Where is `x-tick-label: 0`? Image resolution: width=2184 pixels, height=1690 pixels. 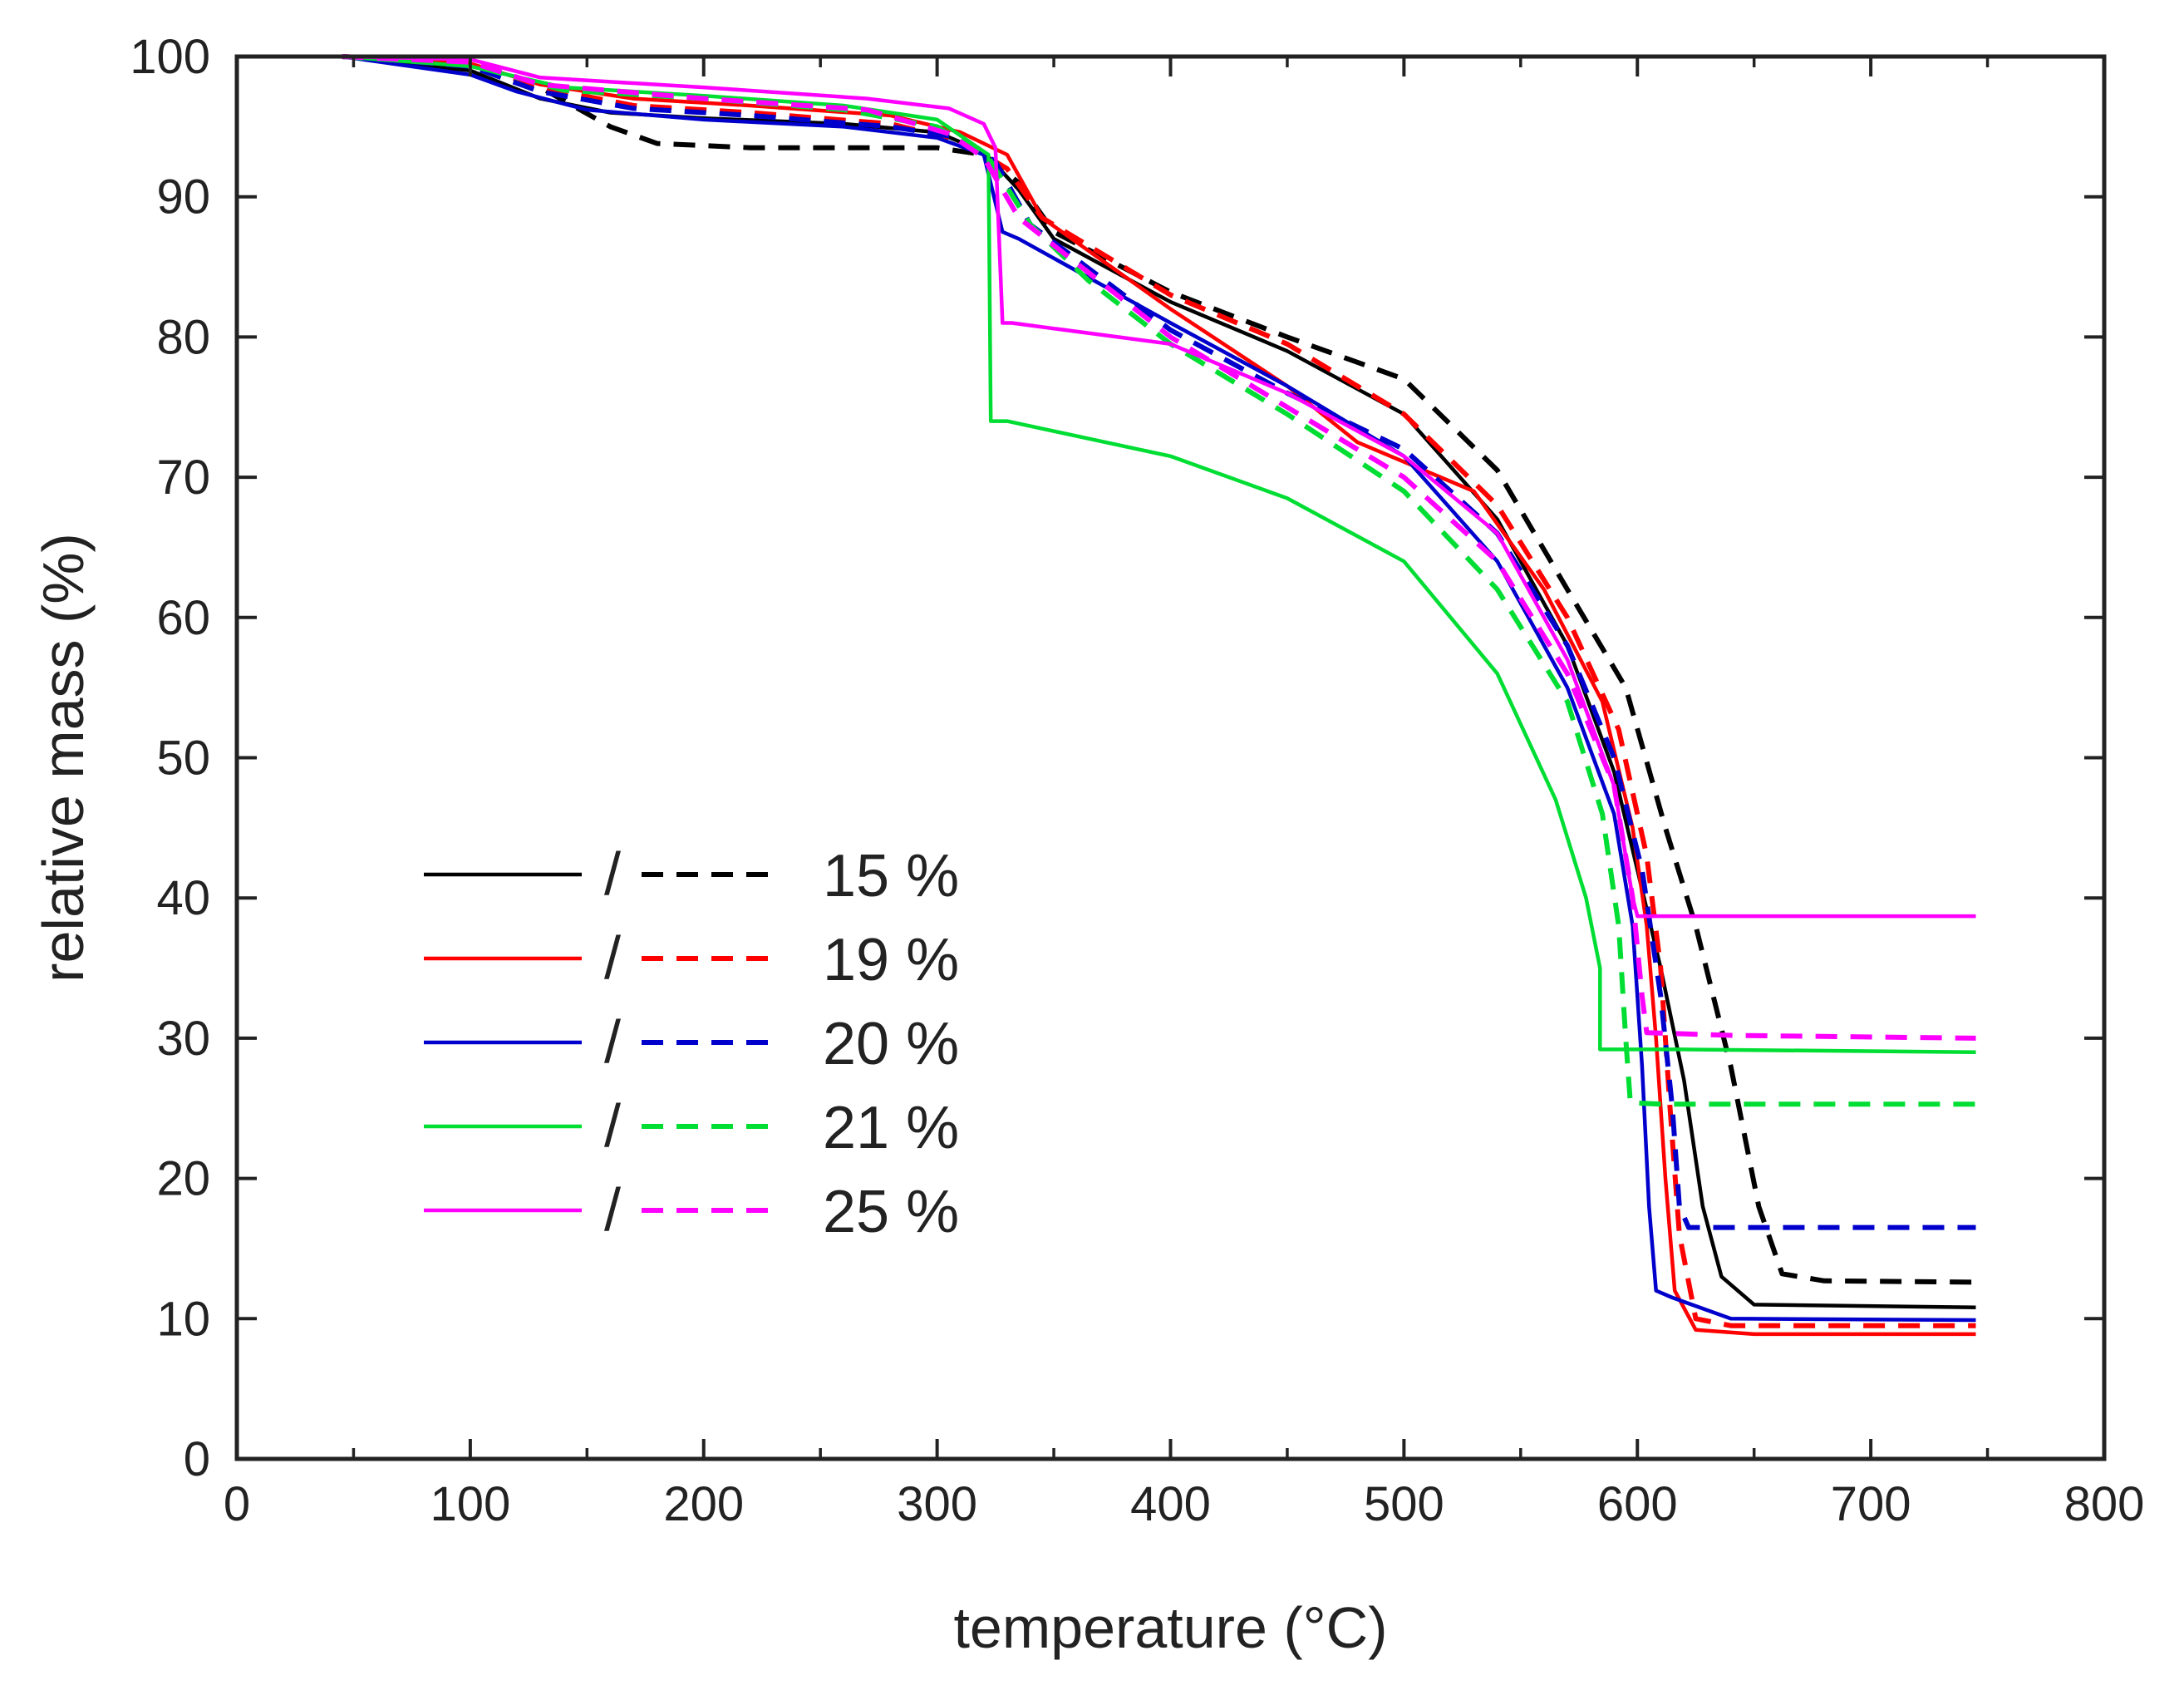 x-tick-label: 0 is located at coordinates (237, 1504).